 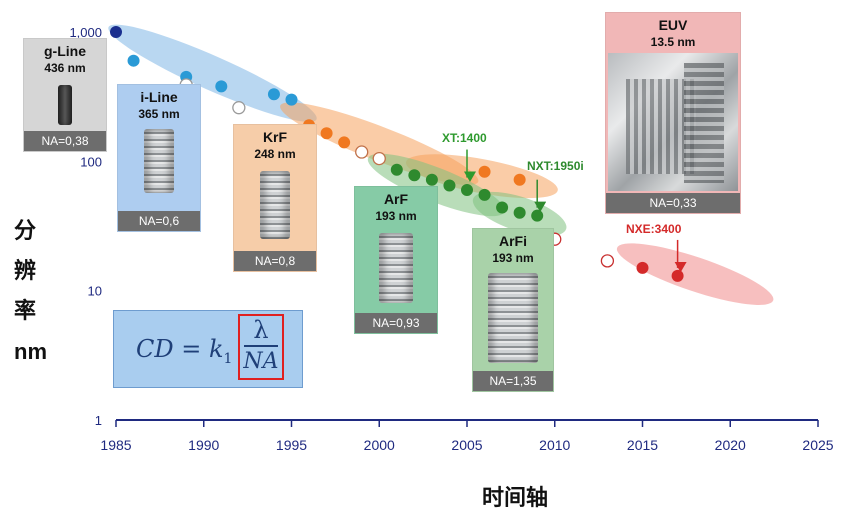 What do you see at coordinates (291, 445) in the screenshot?
I see `x-tick-label: 1995` at bounding box center [291, 445].